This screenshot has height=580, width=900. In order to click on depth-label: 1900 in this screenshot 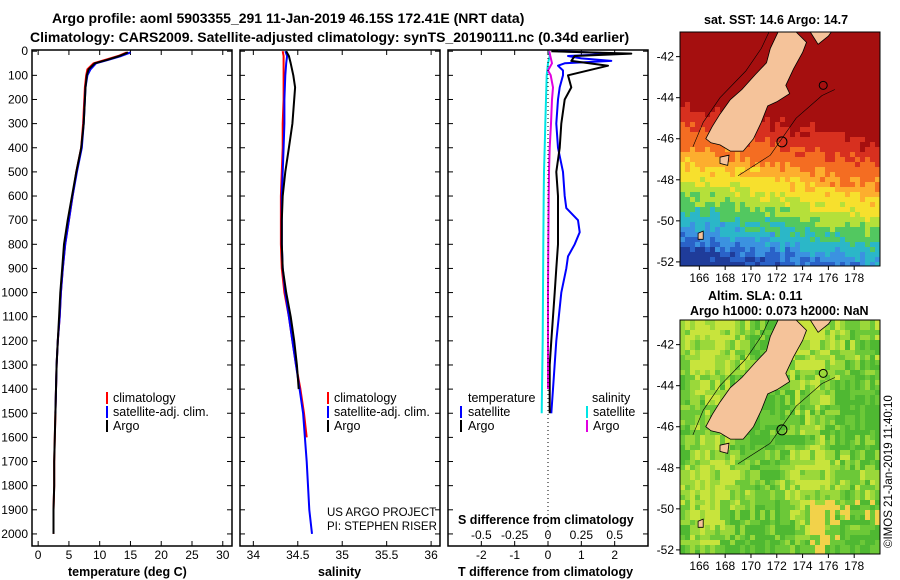, I will do `click(14, 510)`.